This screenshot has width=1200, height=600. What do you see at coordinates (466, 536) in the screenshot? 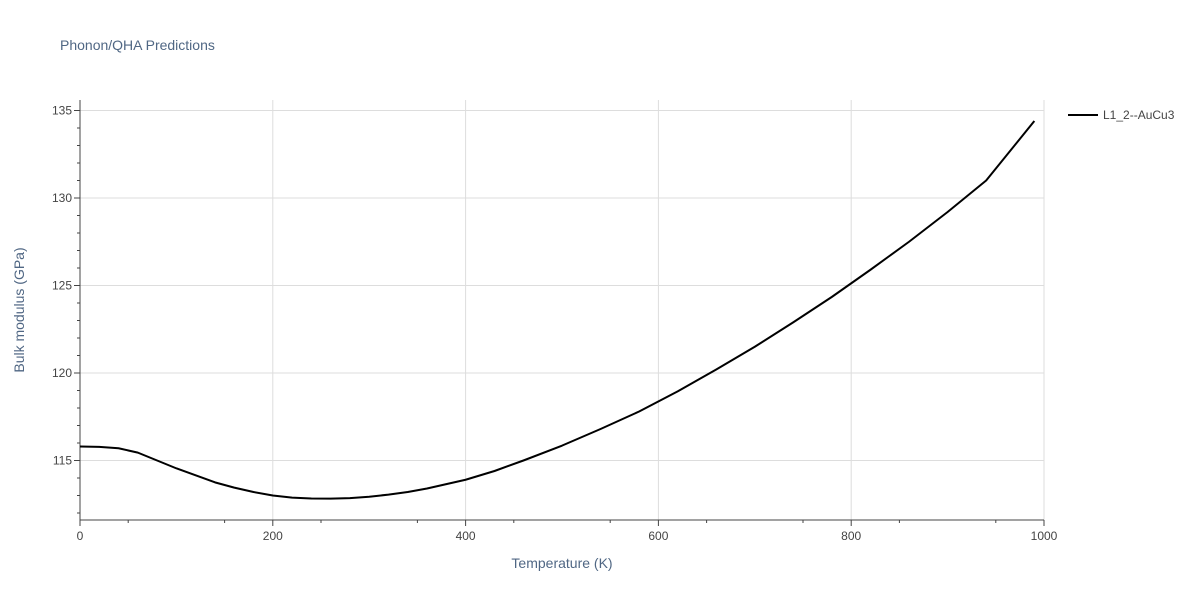
I see `x-tick-label: 400` at bounding box center [466, 536].